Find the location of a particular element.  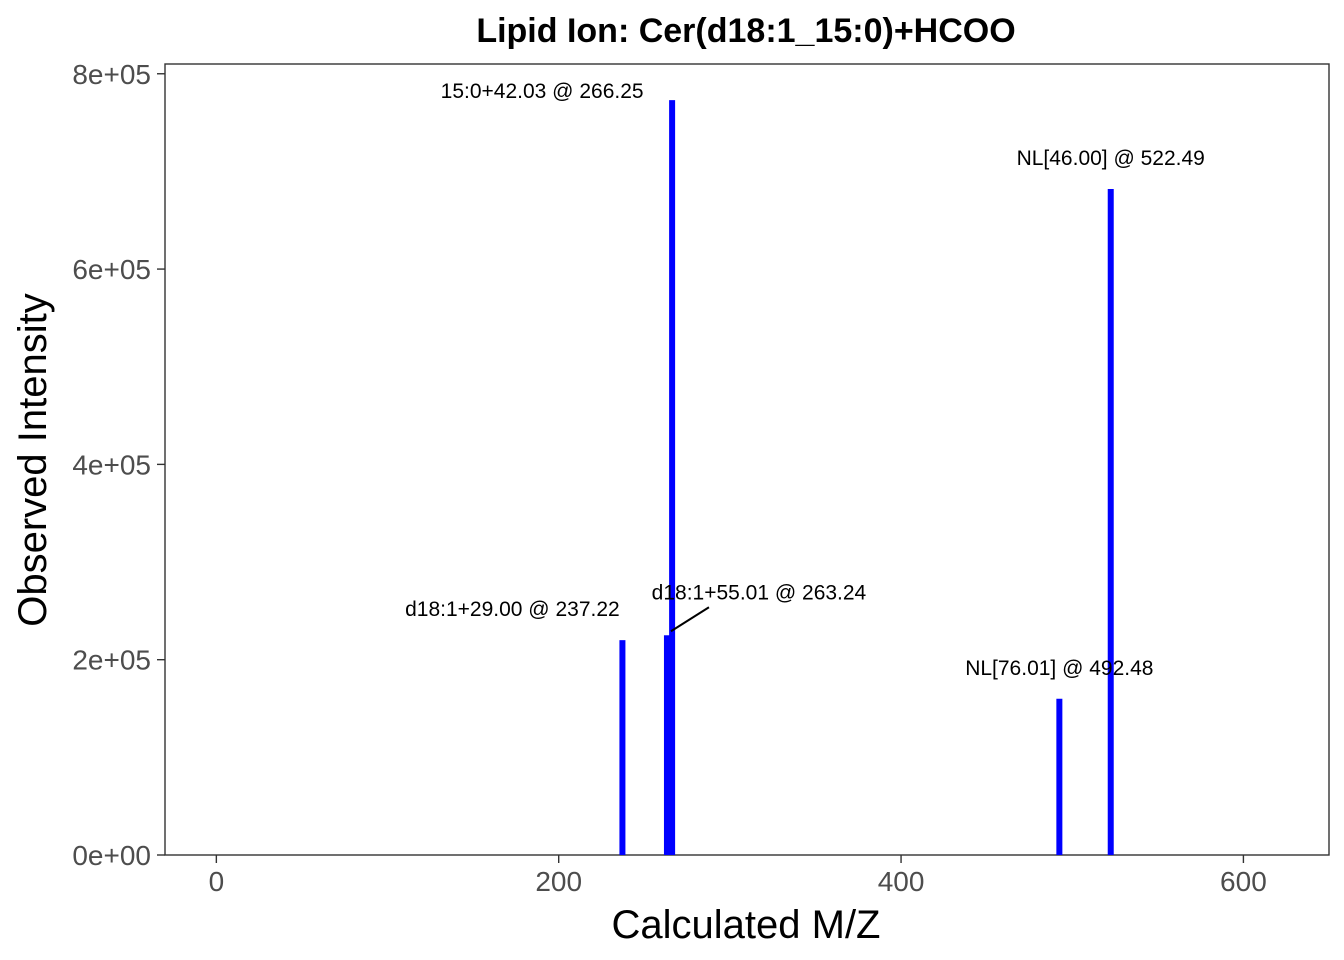

leader-lines-layer is located at coordinates (690, 619).